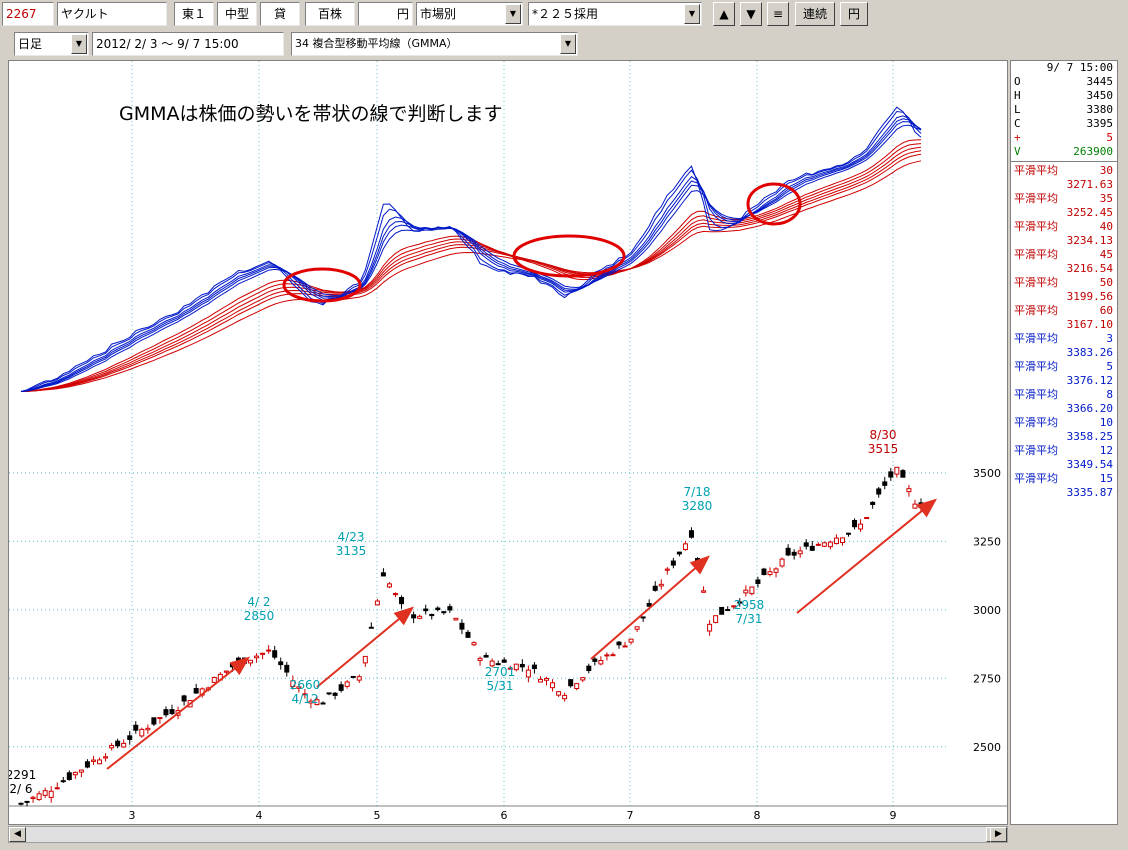  I want to click on price-tick-label: 3250, so click(987, 541).